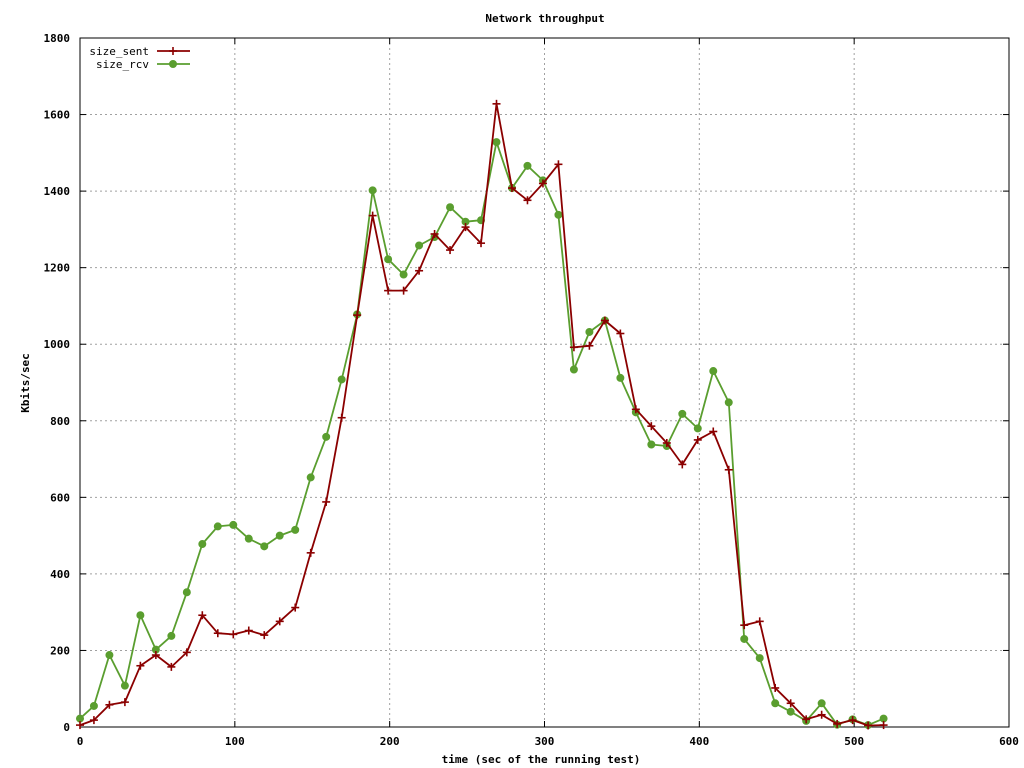 This screenshot has width=1024, height=768. I want to click on x-tick-label: 100, so click(235, 741).